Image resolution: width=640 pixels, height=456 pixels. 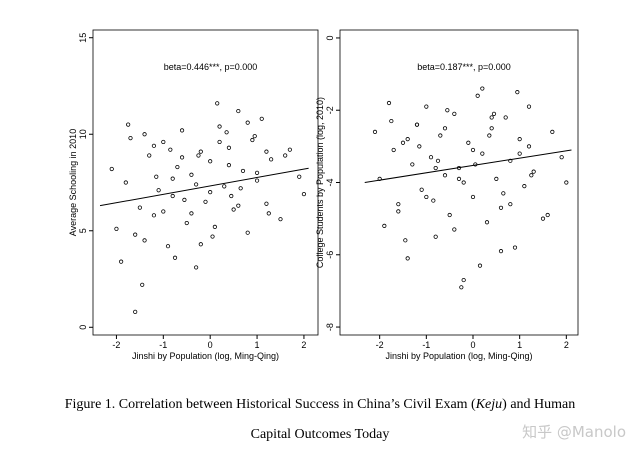 What do you see at coordinates (303, 345) in the screenshot?
I see `x-tick-label: 2` at bounding box center [303, 345].